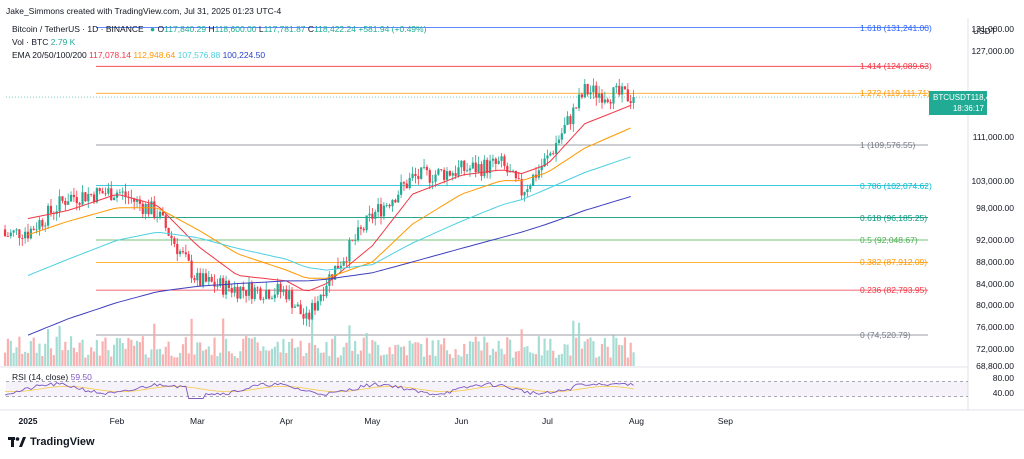 The image size is (1024, 459). Describe the element at coordinates (81, 377) in the screenshot. I see `rsi-value: 59.50` at that location.